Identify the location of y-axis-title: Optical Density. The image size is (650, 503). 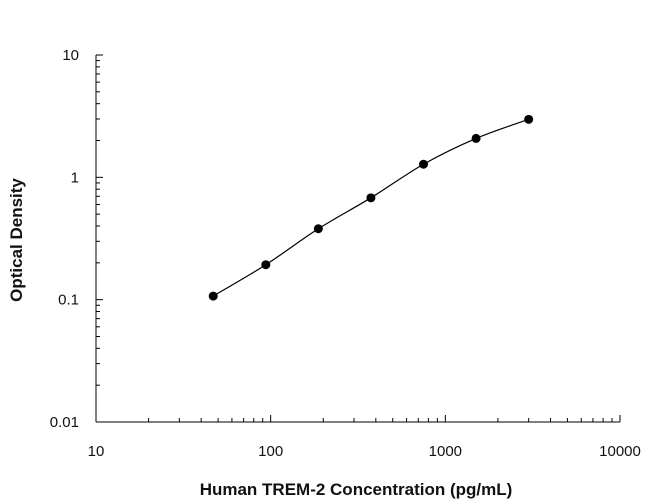
(16, 240).